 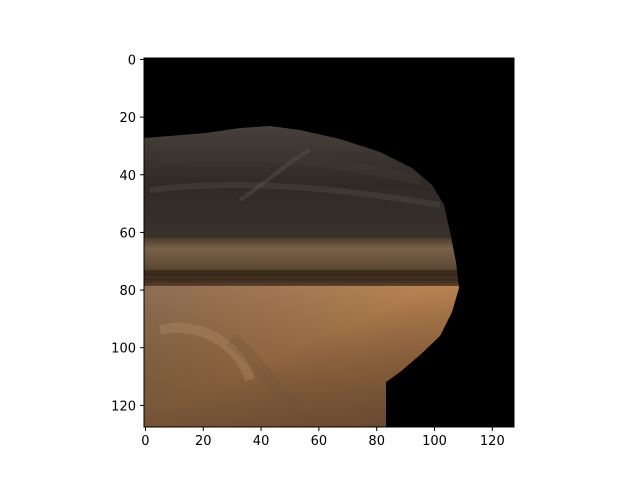 I want to click on x-tick-label: 100, so click(x=434, y=441).